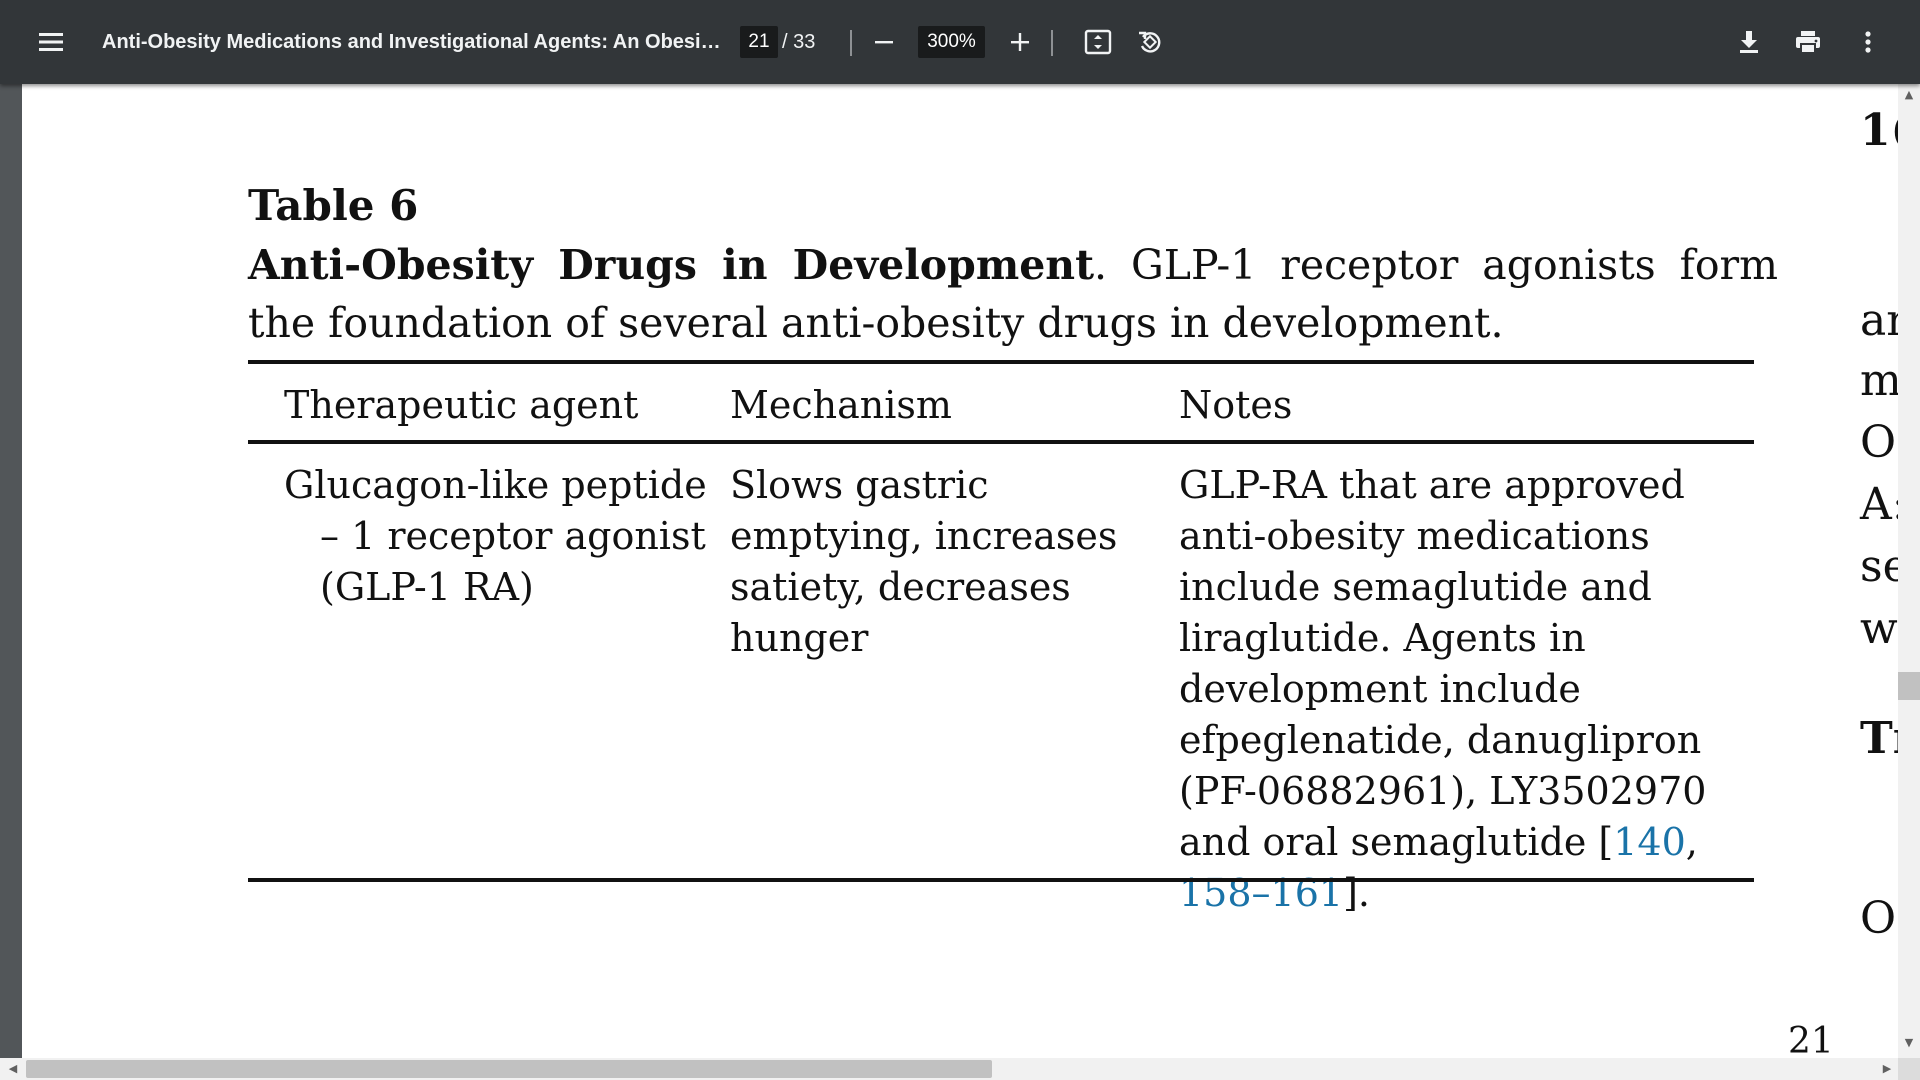  I want to click on rotate-icon, so click(1150, 42).